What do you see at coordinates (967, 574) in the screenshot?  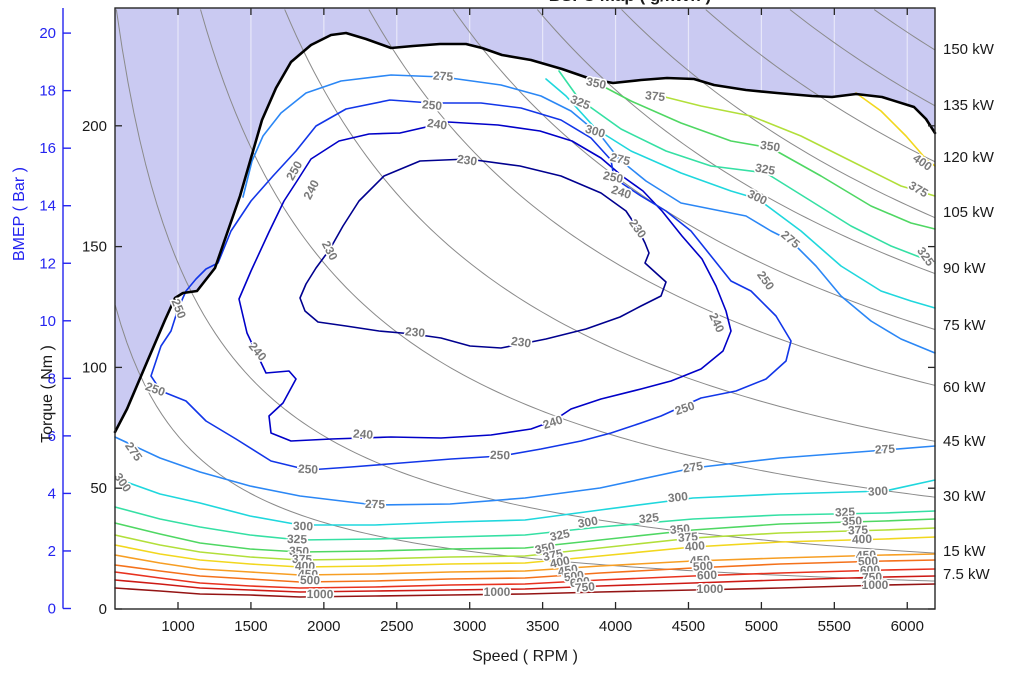 I see `power-label-7.5kw: 7.5 kW` at bounding box center [967, 574].